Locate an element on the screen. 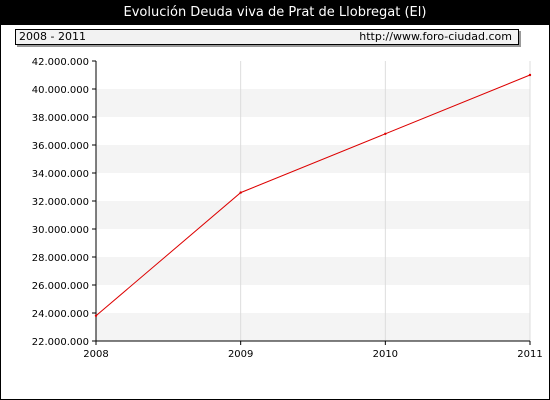 The height and width of the screenshot is (400, 550). y-tick-label: 28.000.000 is located at coordinates (60, 258).